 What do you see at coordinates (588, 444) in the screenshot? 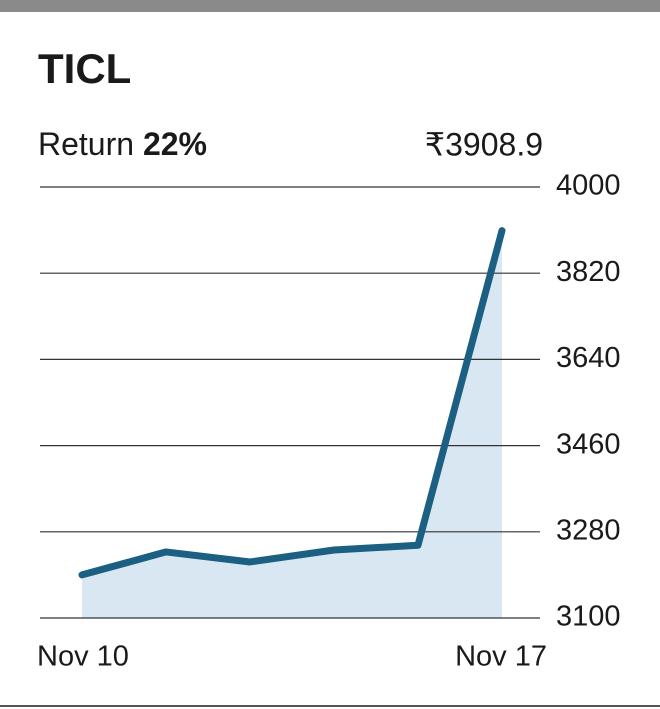
I see `y-tick-label: 3460` at bounding box center [588, 444].